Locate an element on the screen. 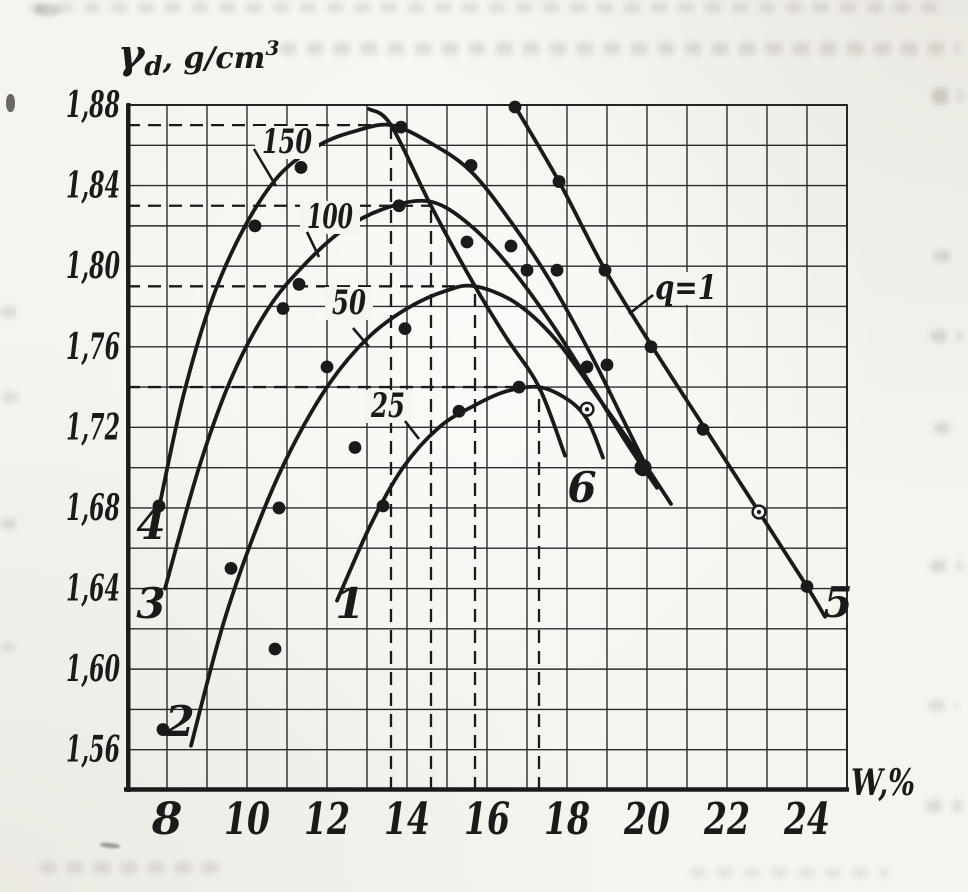  x-tick-label: 16 is located at coordinates (487, 819).